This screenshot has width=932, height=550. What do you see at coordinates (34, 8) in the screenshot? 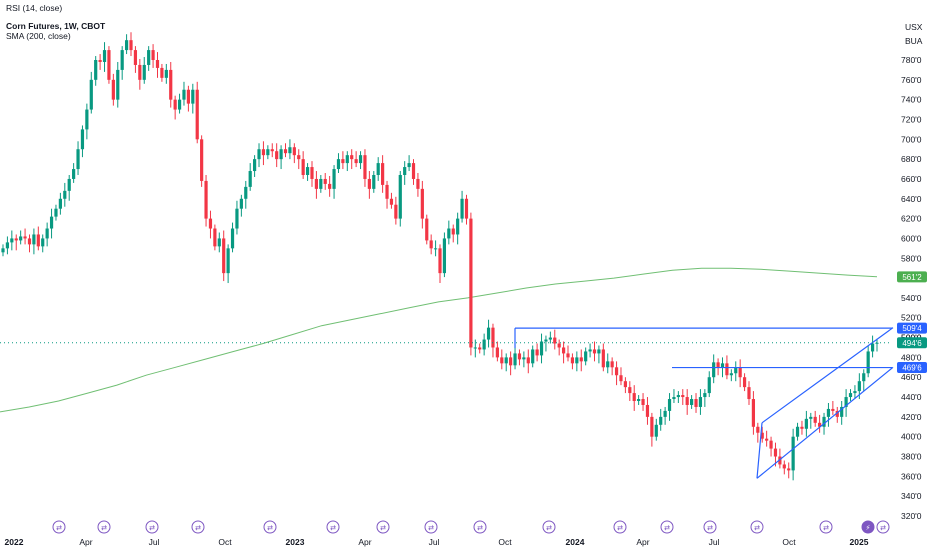
I see `rsi-legend: RSI (14, close)` at bounding box center [34, 8].